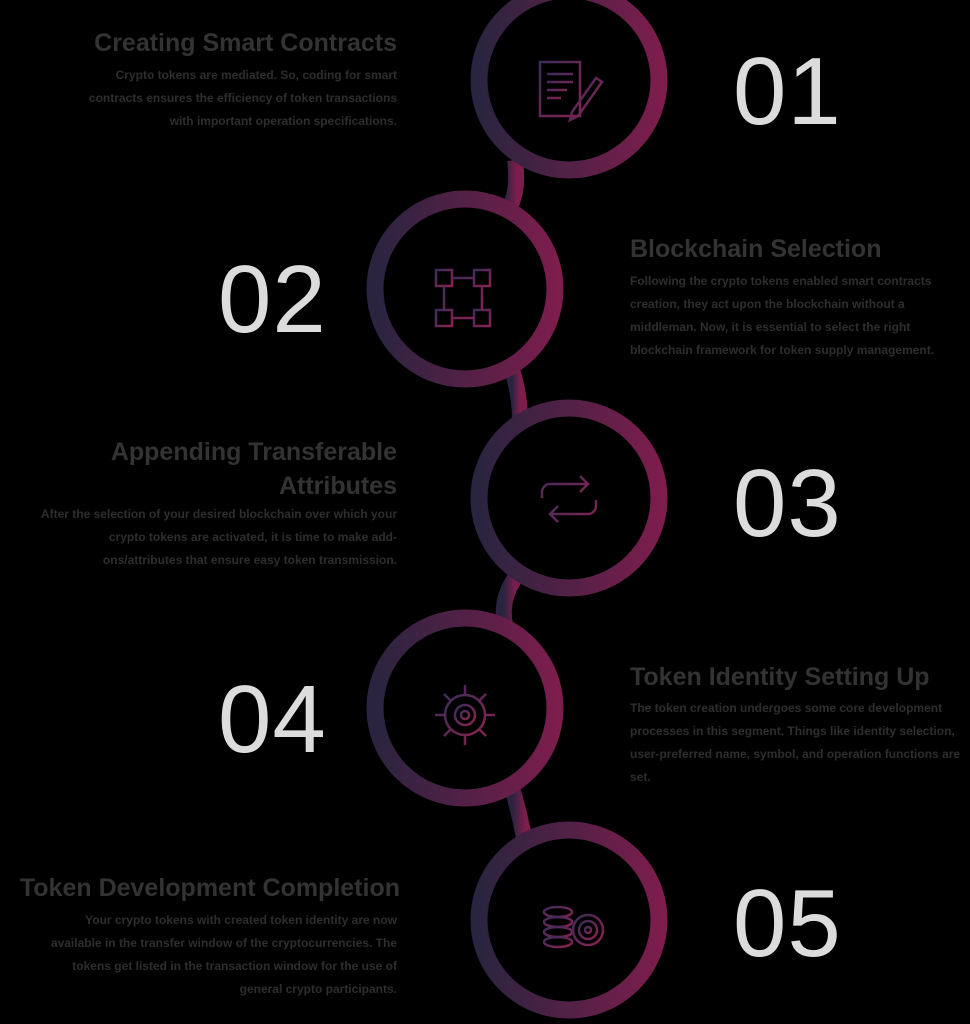  I want to click on step-number: 02, so click(272, 299).